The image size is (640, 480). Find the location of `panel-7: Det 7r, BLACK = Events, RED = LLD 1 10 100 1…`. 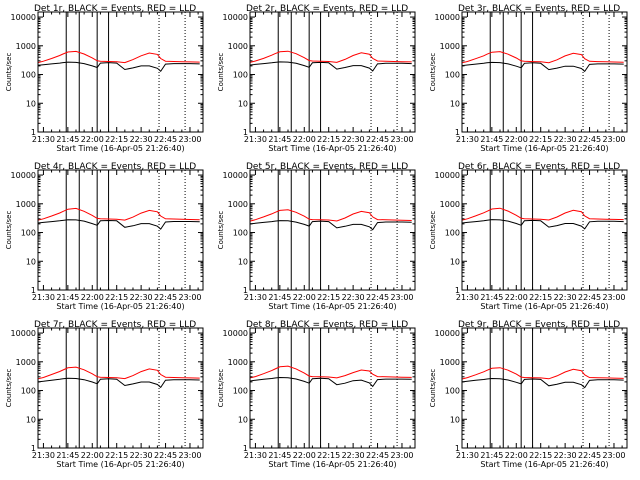

panel-7: Det 7r, BLACK = Events, RED = LLD 1 10 100 1… is located at coordinates (104, 394).